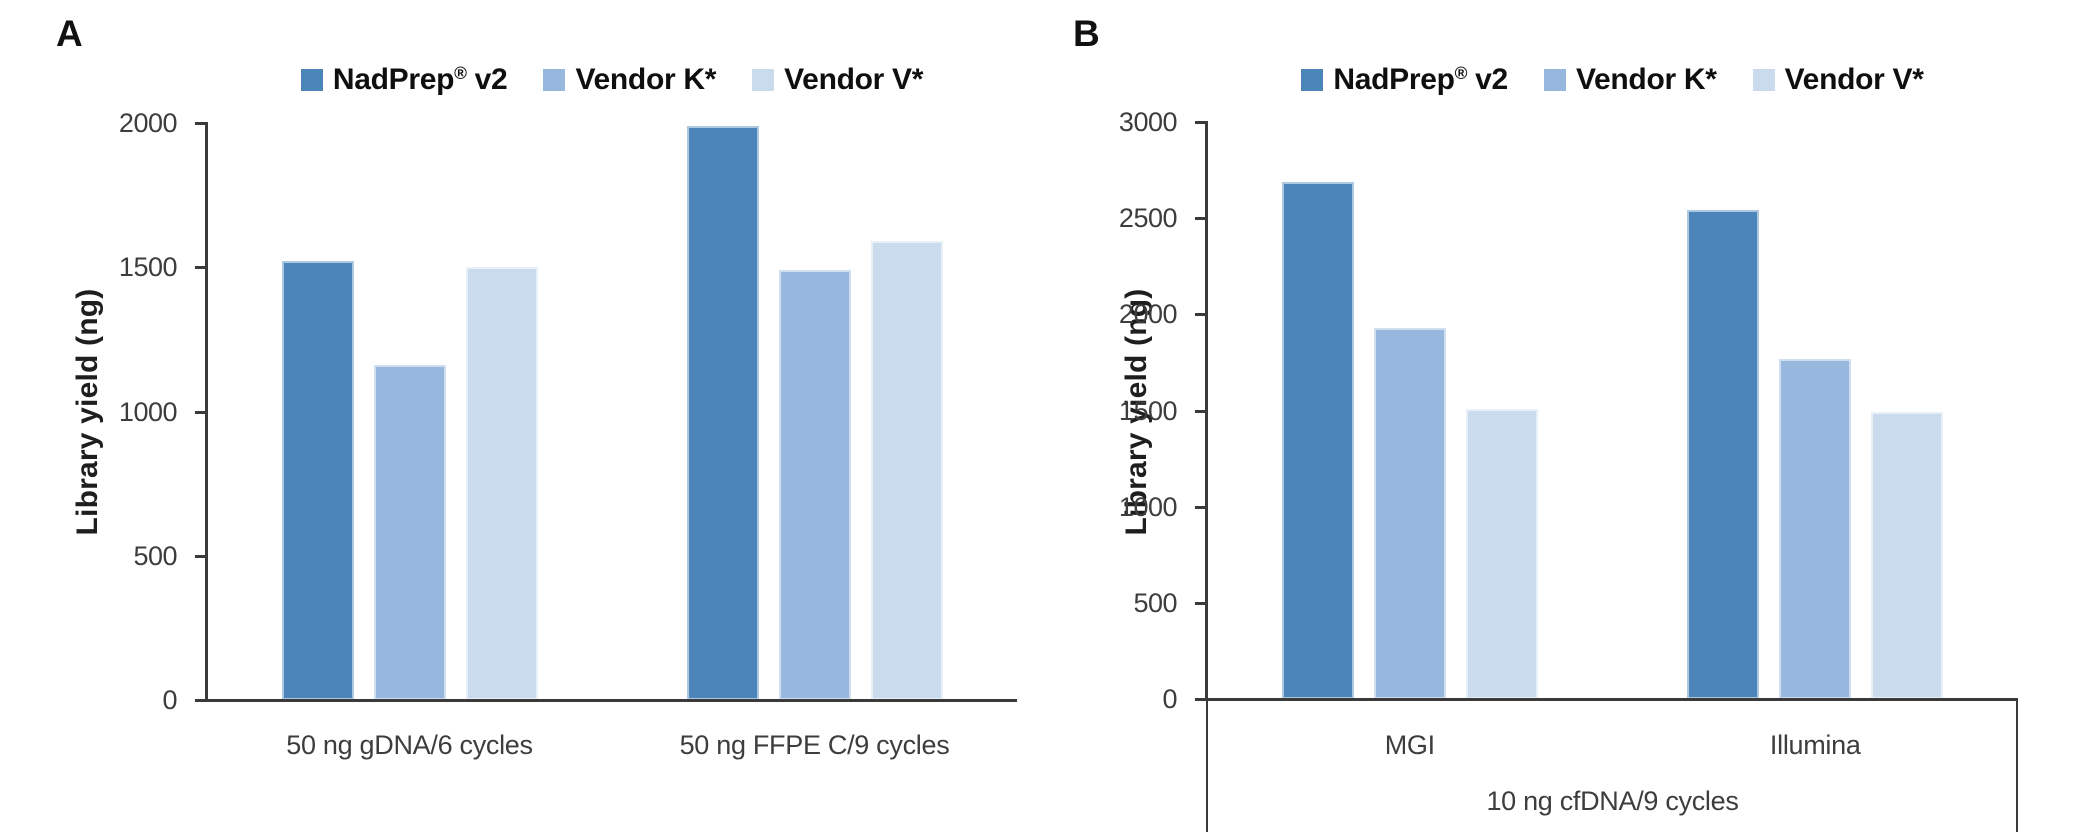 The height and width of the screenshot is (832, 2098). What do you see at coordinates (1409, 745) in the screenshot?
I see `x-category-label: MGI` at bounding box center [1409, 745].